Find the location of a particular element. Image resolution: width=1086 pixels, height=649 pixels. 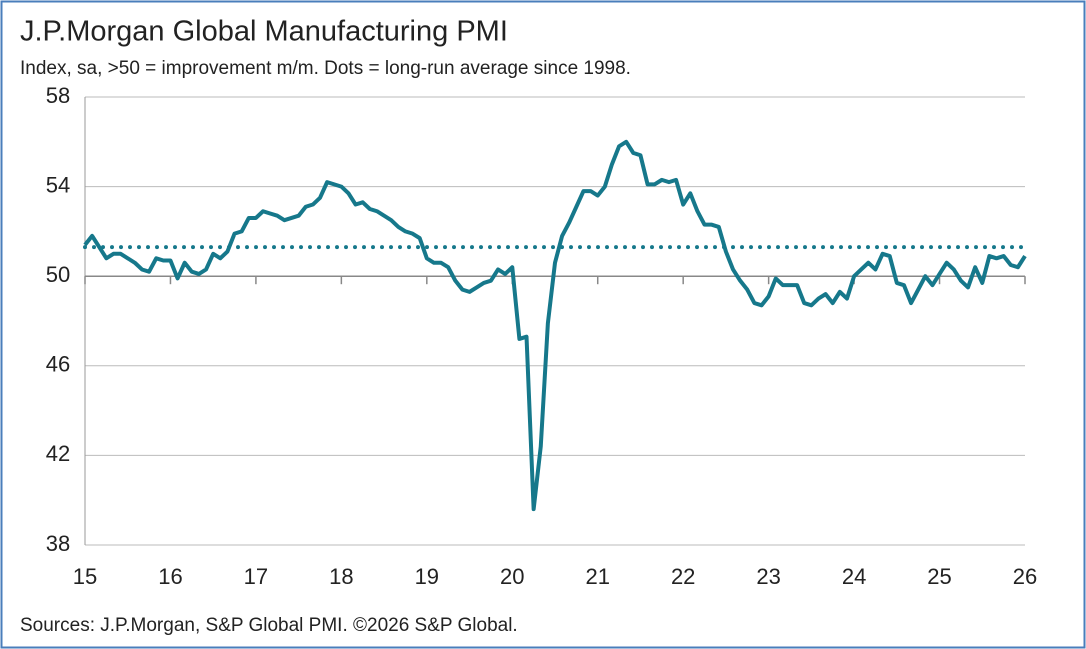

x-tick-label: 25 is located at coordinates (939, 576).